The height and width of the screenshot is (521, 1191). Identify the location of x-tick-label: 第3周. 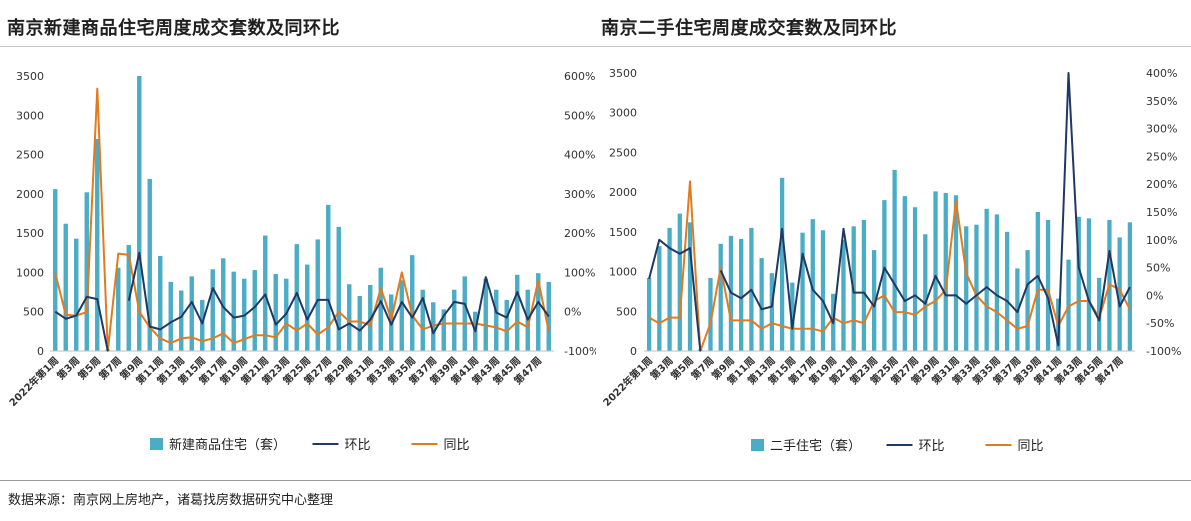
(68, 368).